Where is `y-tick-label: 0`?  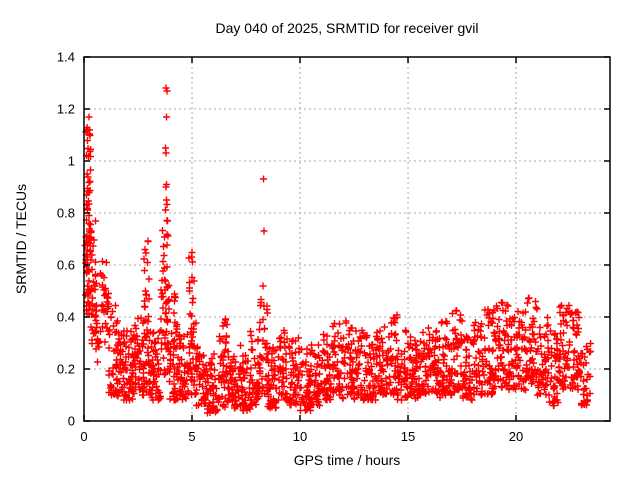
y-tick-label: 0 is located at coordinates (71, 421).